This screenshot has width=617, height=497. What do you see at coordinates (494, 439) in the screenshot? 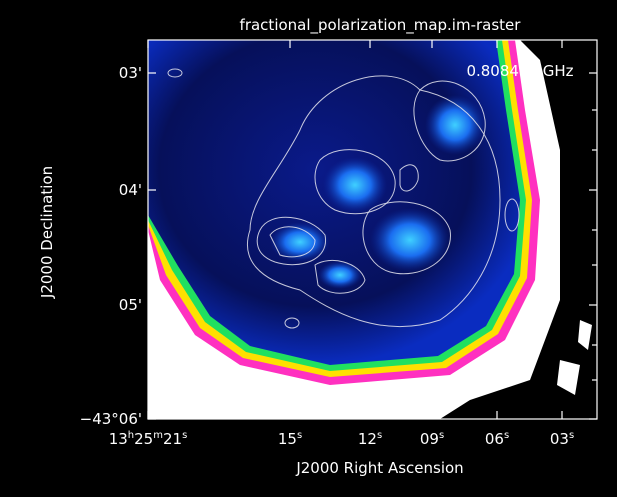
I see `tick-label-part: 06` at bounding box center [494, 439].